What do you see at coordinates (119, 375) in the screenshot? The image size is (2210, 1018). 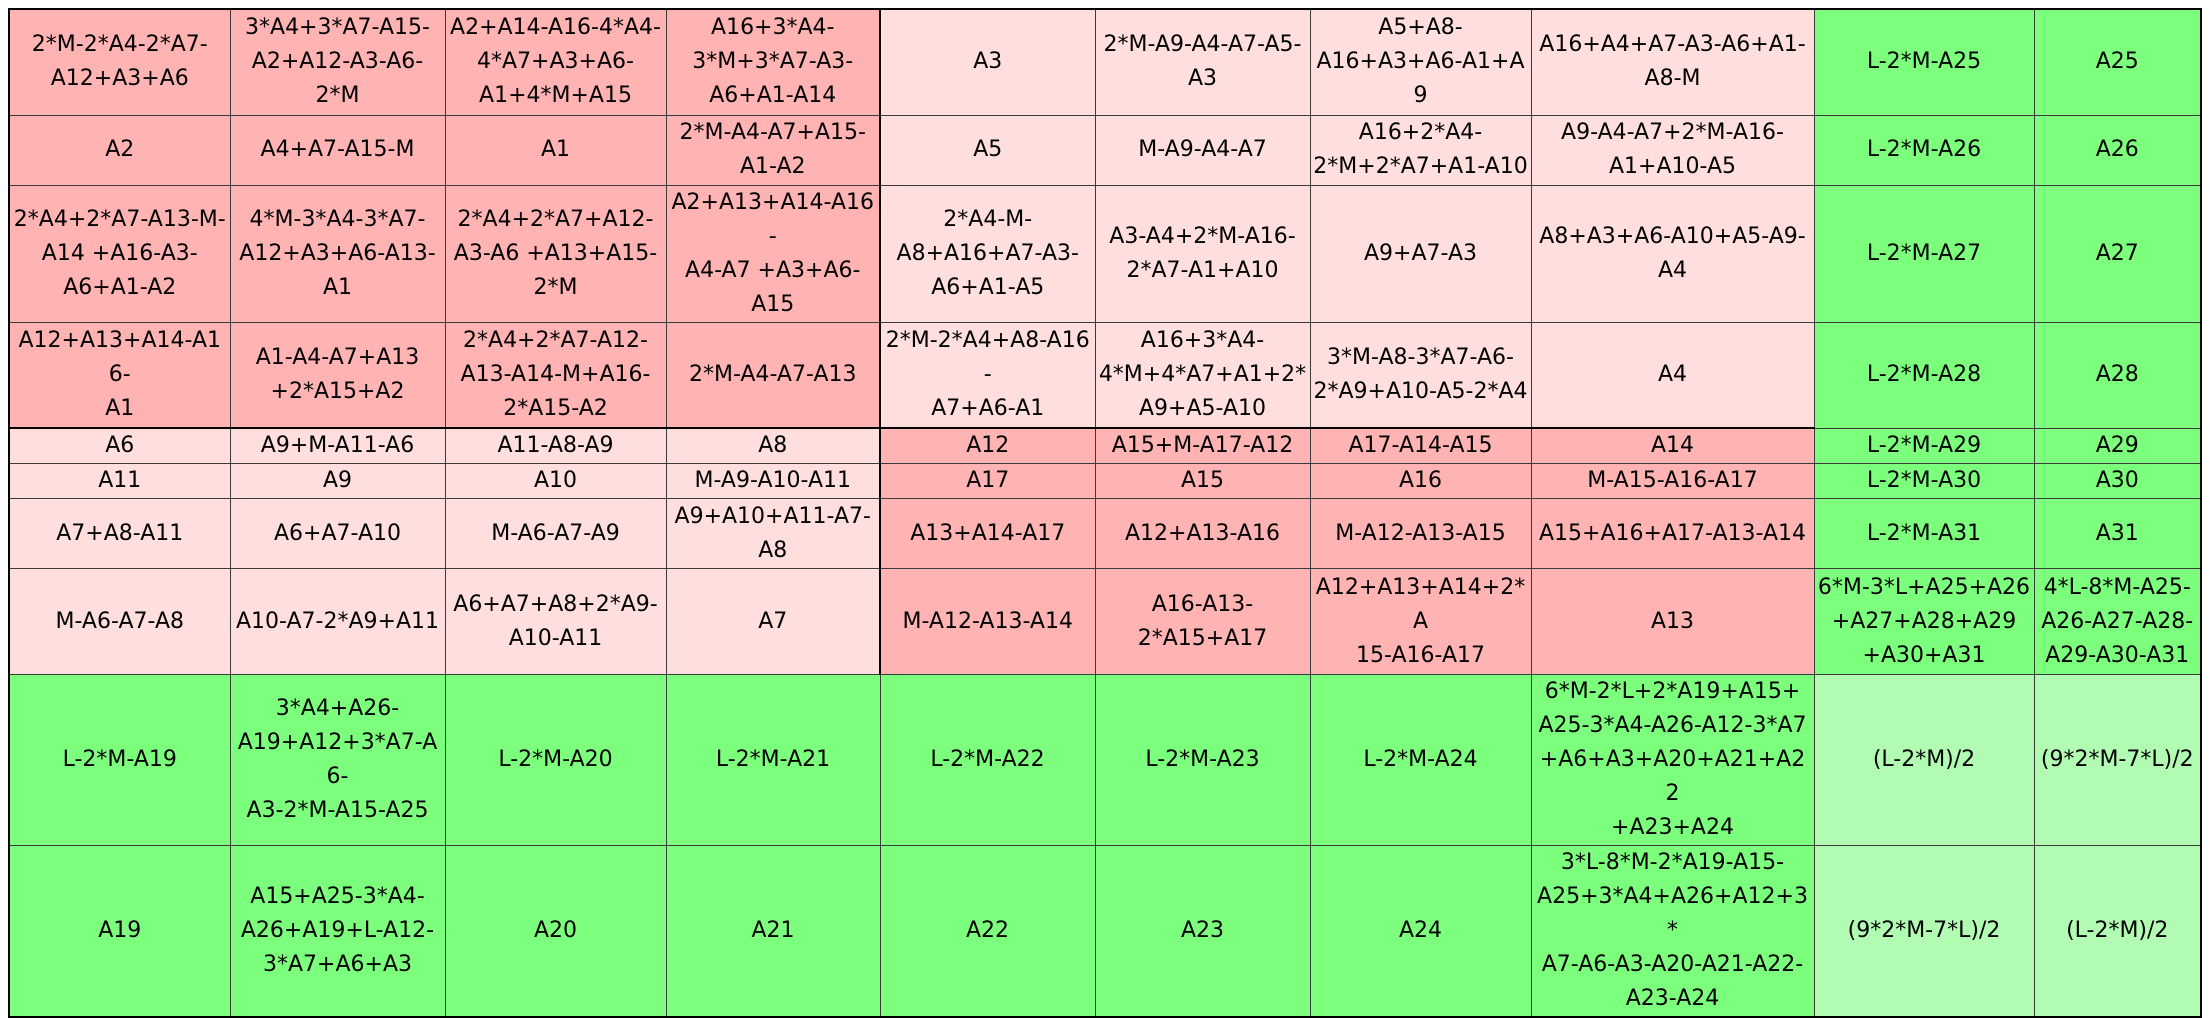 I see `table-cell: A12+A13+A14-A16- A1` at bounding box center [119, 375].